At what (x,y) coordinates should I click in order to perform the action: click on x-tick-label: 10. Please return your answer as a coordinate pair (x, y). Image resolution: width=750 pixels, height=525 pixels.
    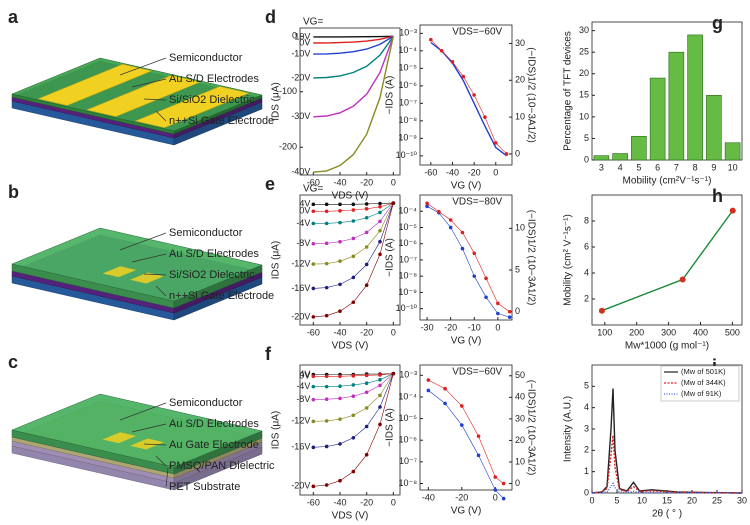
    Looking at the image, I should click on (733, 167).